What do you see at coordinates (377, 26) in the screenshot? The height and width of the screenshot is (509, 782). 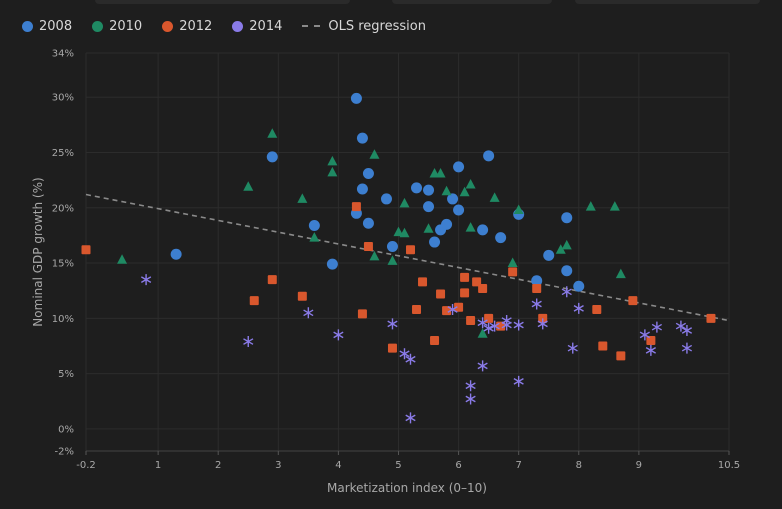 I see `legend-label-regression: OLS regression` at bounding box center [377, 26].